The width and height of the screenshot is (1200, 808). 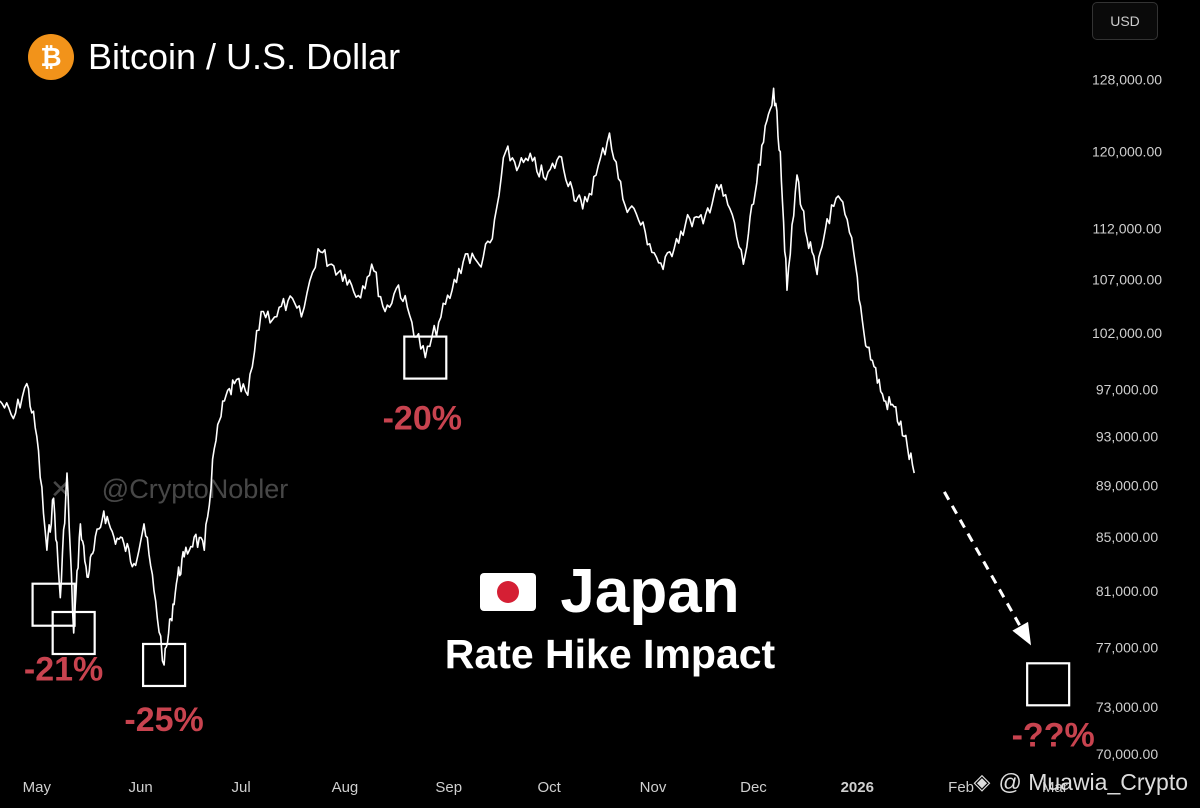 I want to click on headline-title: Japan, so click(x=650, y=591).